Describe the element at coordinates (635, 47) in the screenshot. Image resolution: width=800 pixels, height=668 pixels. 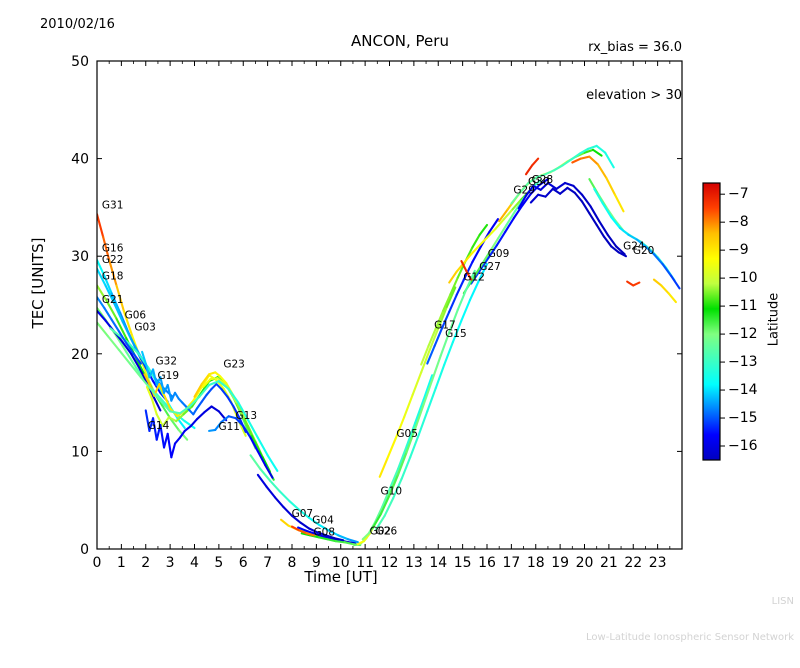
I see `rx-bias-text: rx_bias = 36.0` at that location.